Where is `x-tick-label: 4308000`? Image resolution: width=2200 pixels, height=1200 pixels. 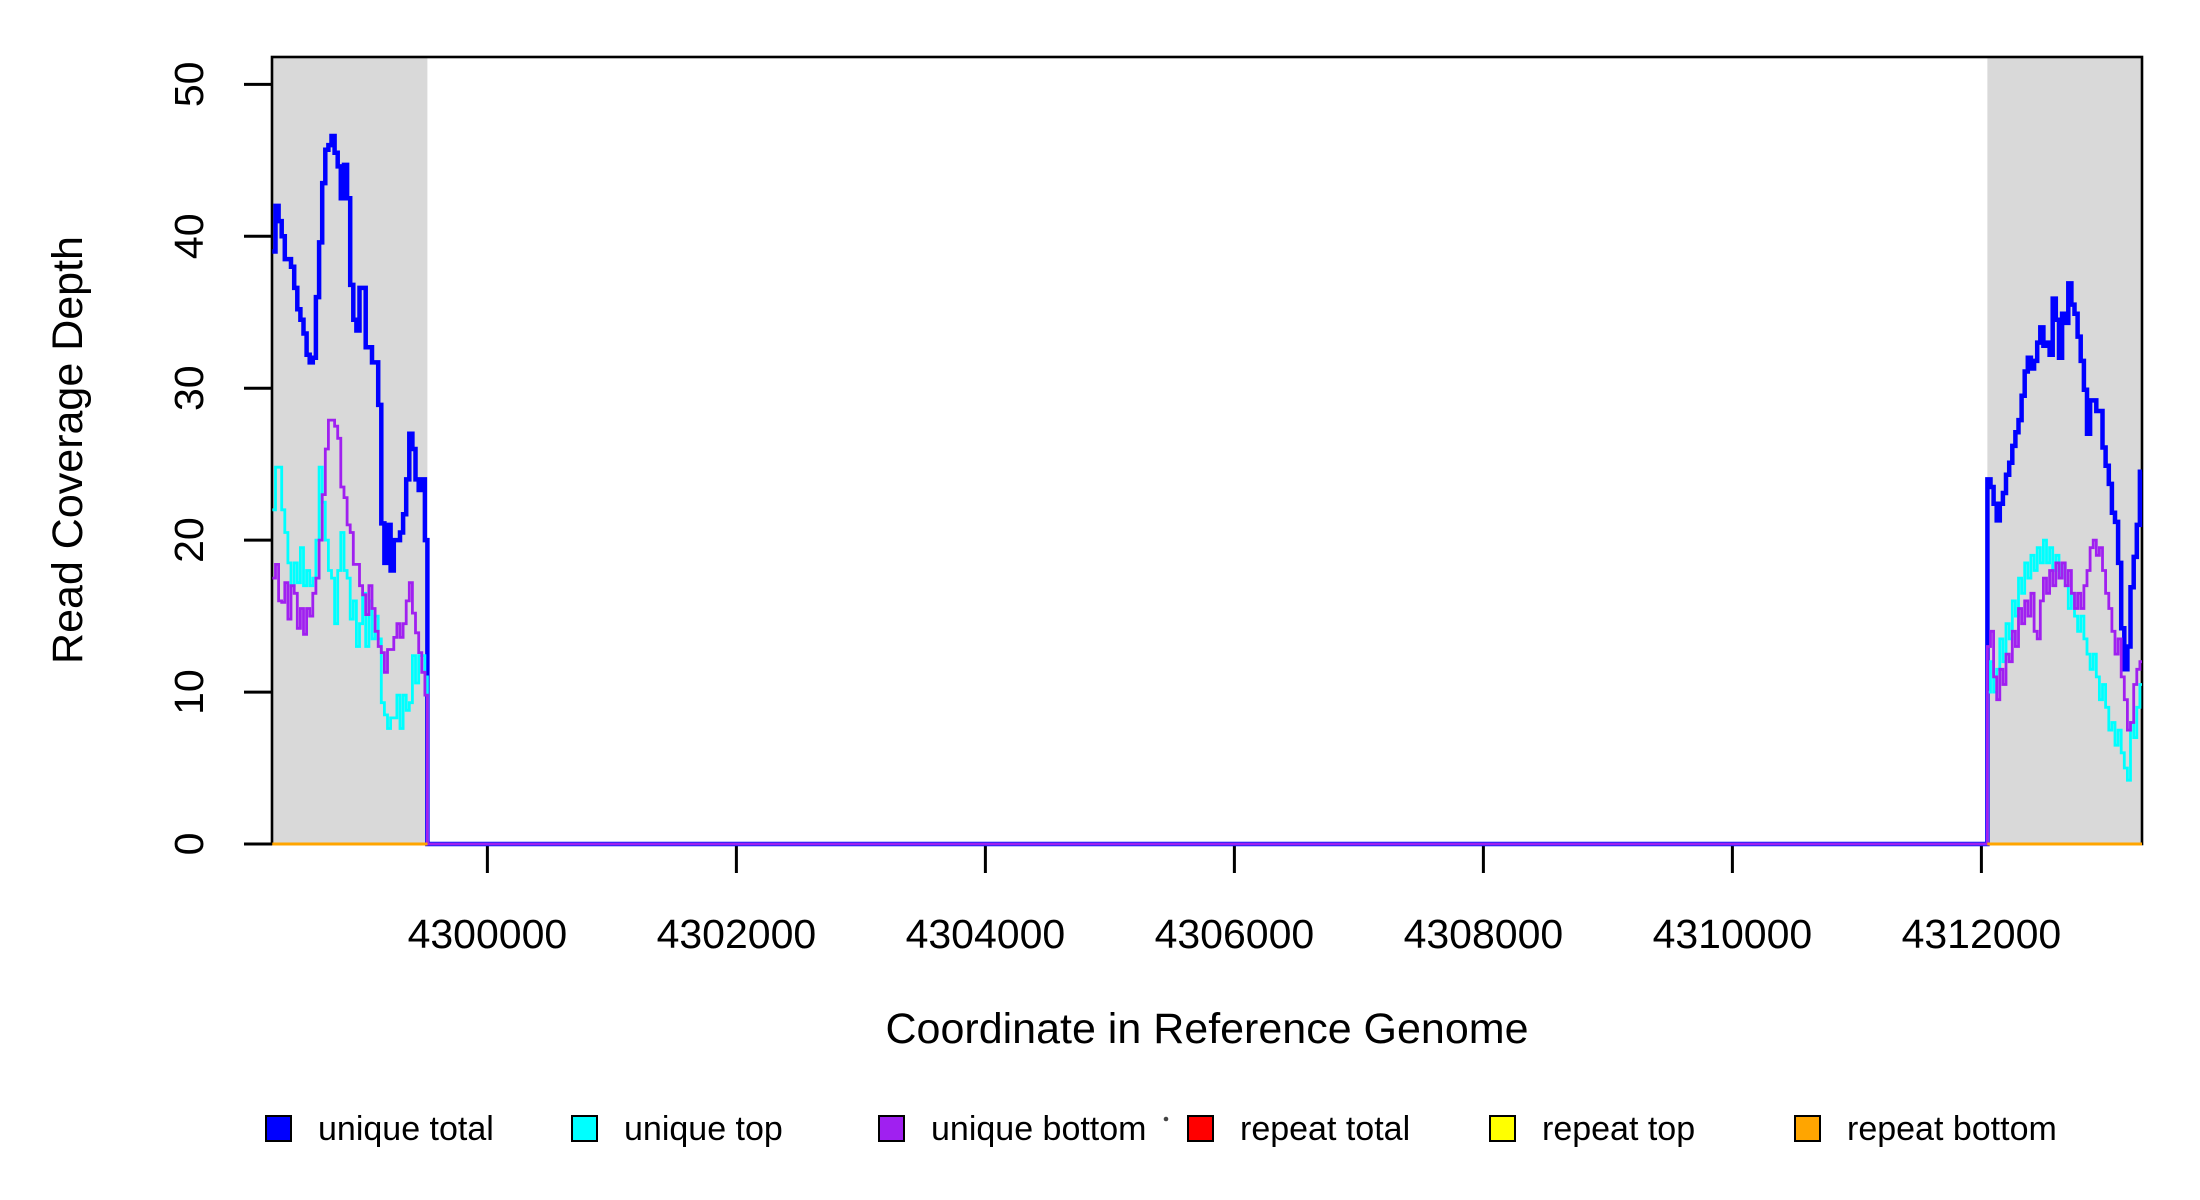
x-tick-label: 4308000 is located at coordinates (1484, 934).